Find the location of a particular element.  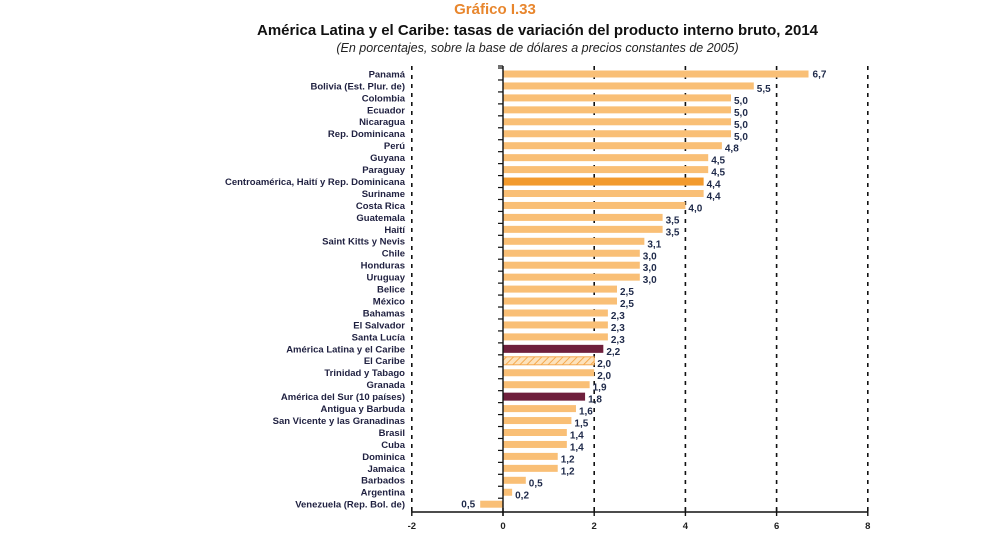

value-label-26: 1,9 is located at coordinates (600, 388).